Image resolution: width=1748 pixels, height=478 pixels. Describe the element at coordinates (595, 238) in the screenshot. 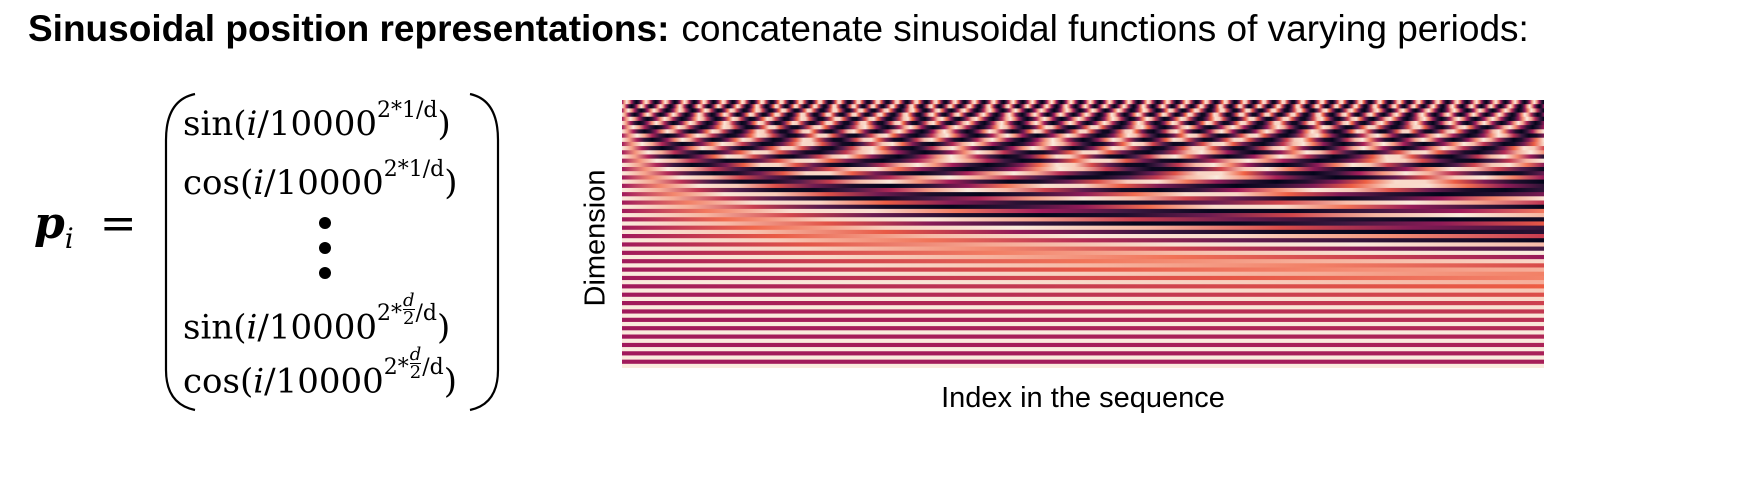

I see `y-axis-label: Dimension` at that location.